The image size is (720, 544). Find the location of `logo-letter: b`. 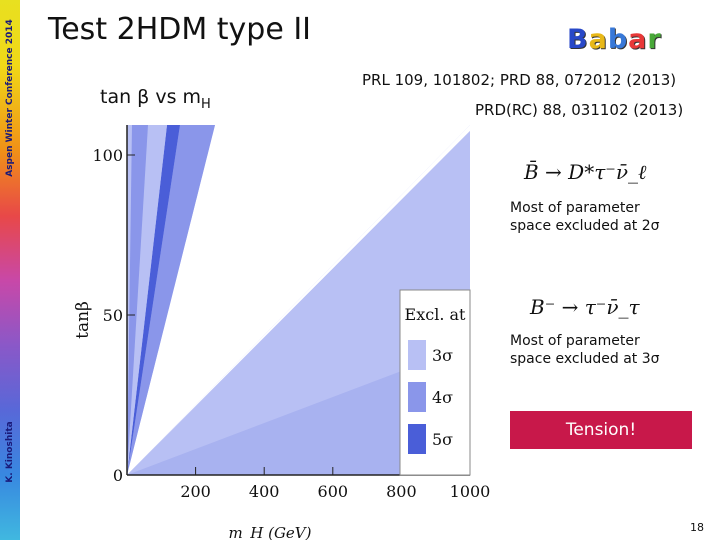

logo-letter: b is located at coordinates (618, 39).